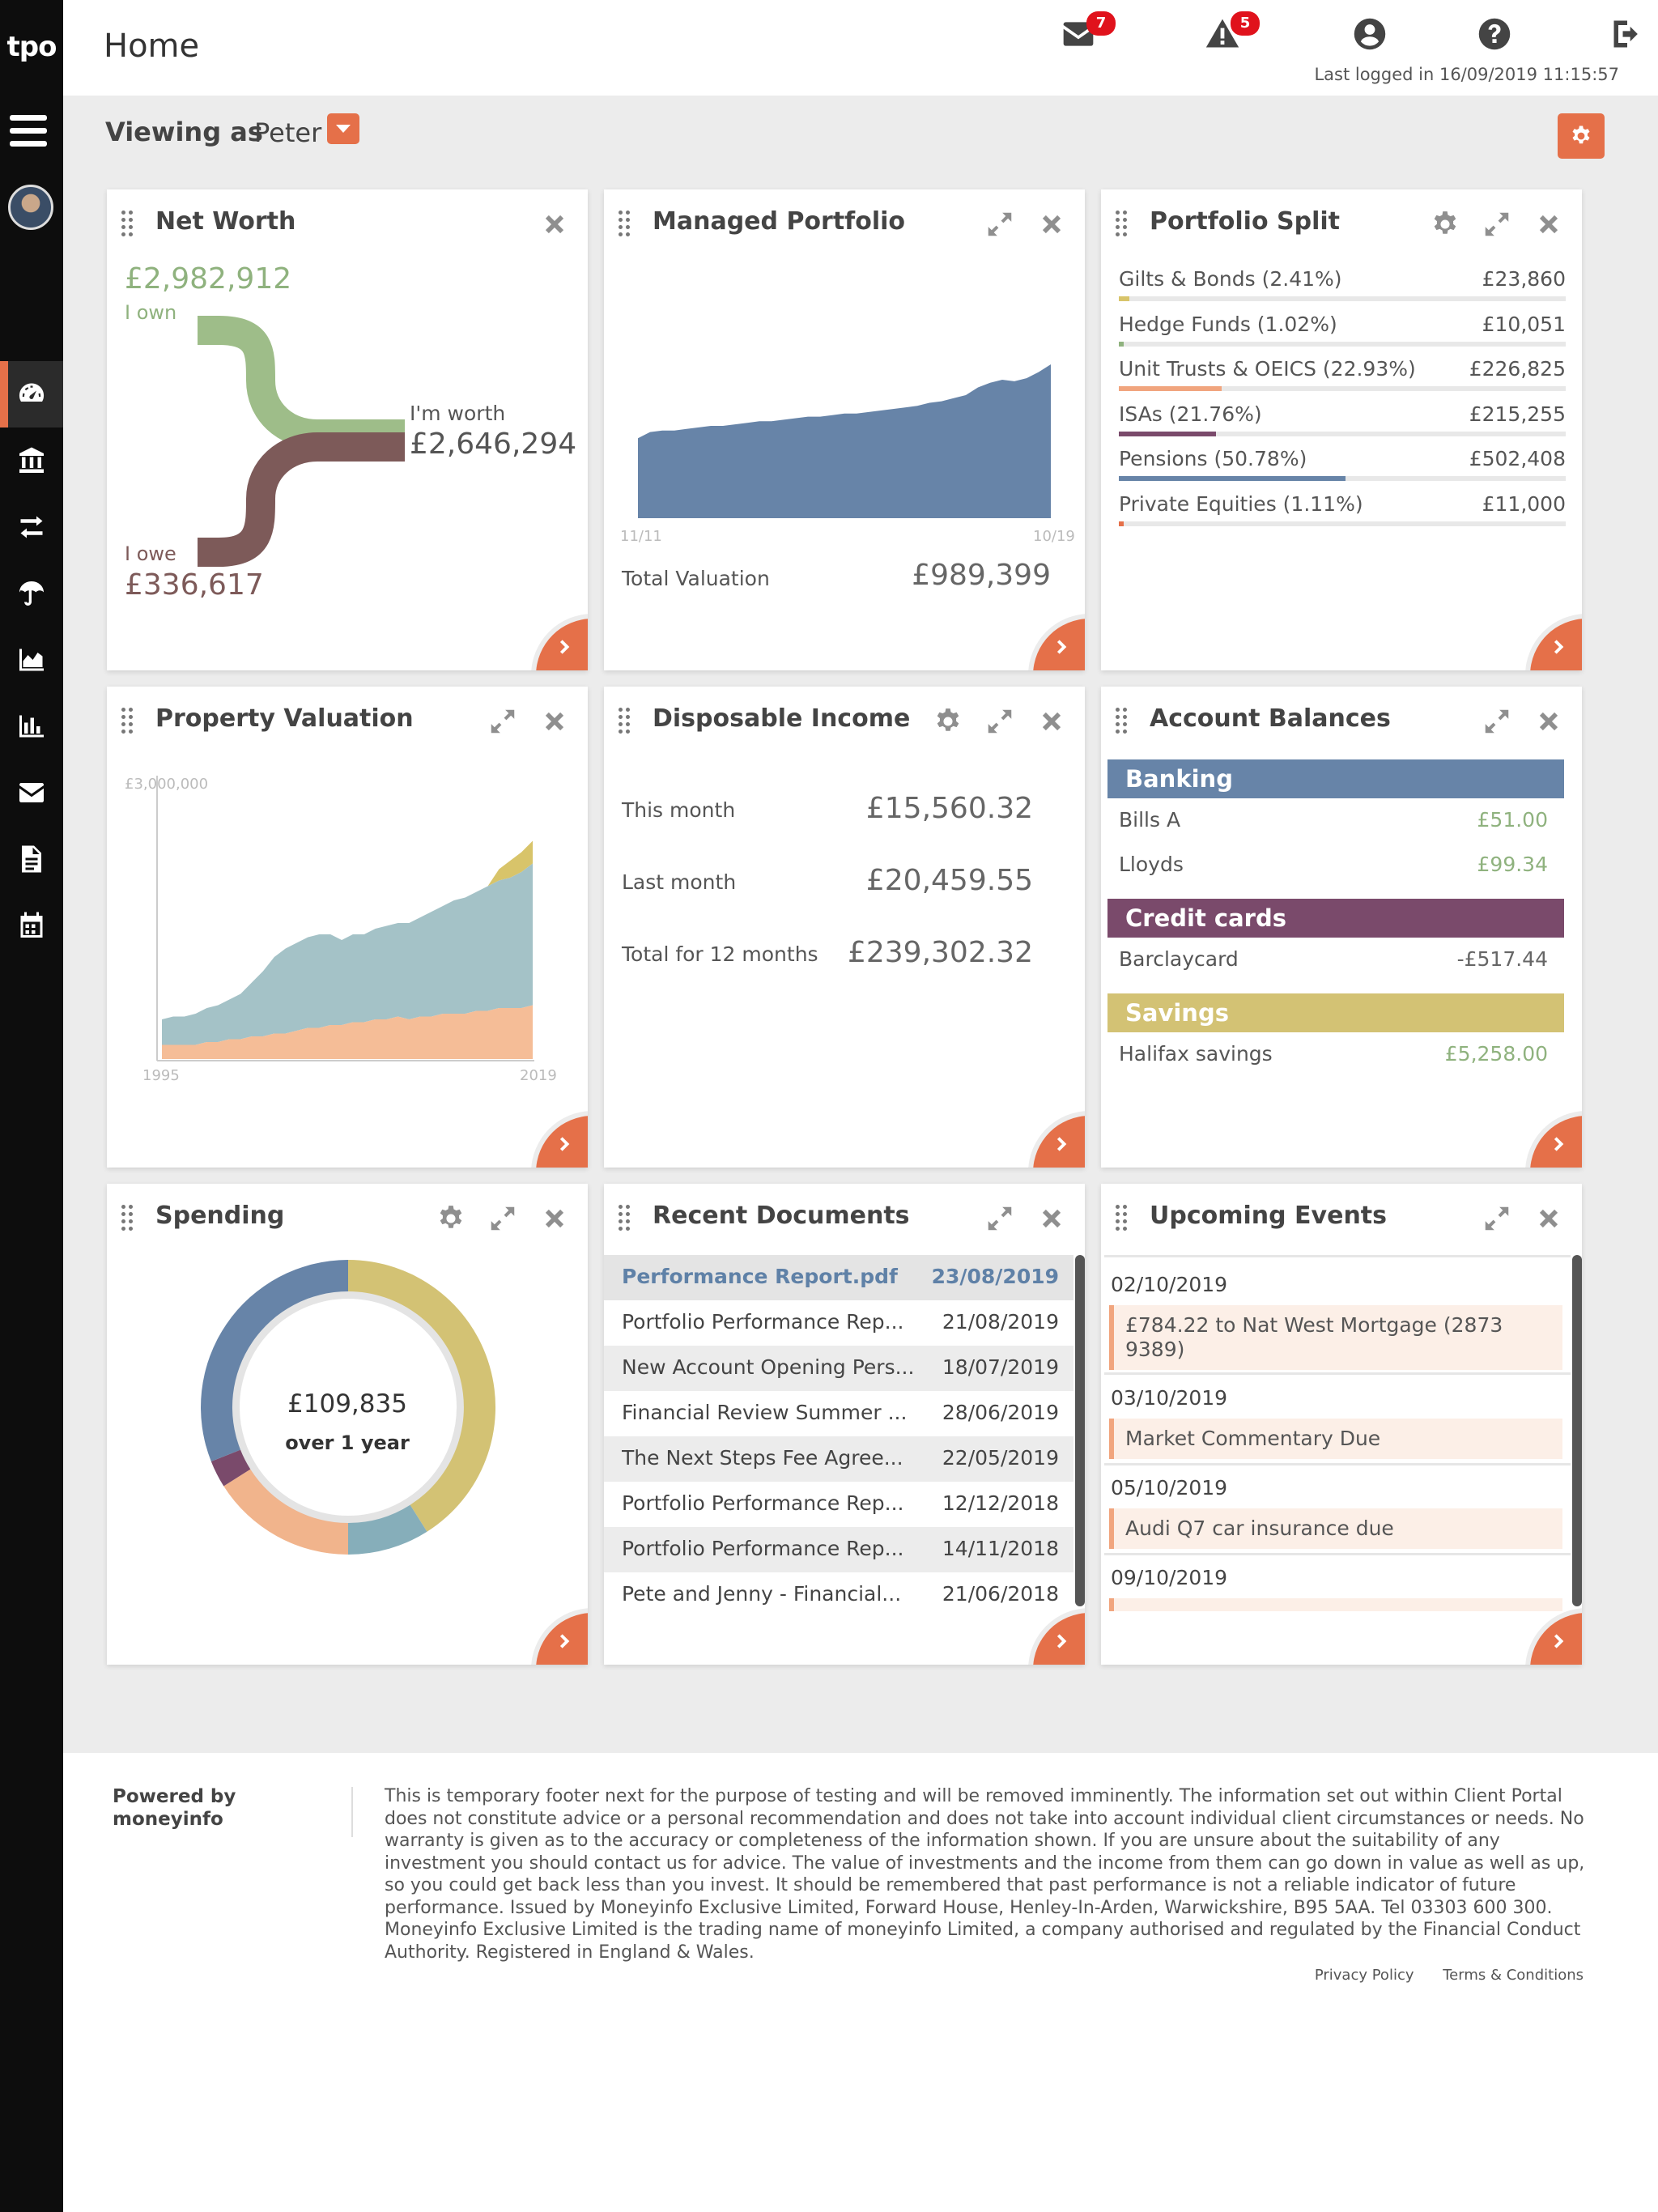  I want to click on document-row: Portfolio Performance Rep... 14/11/2018, so click(838, 1549).